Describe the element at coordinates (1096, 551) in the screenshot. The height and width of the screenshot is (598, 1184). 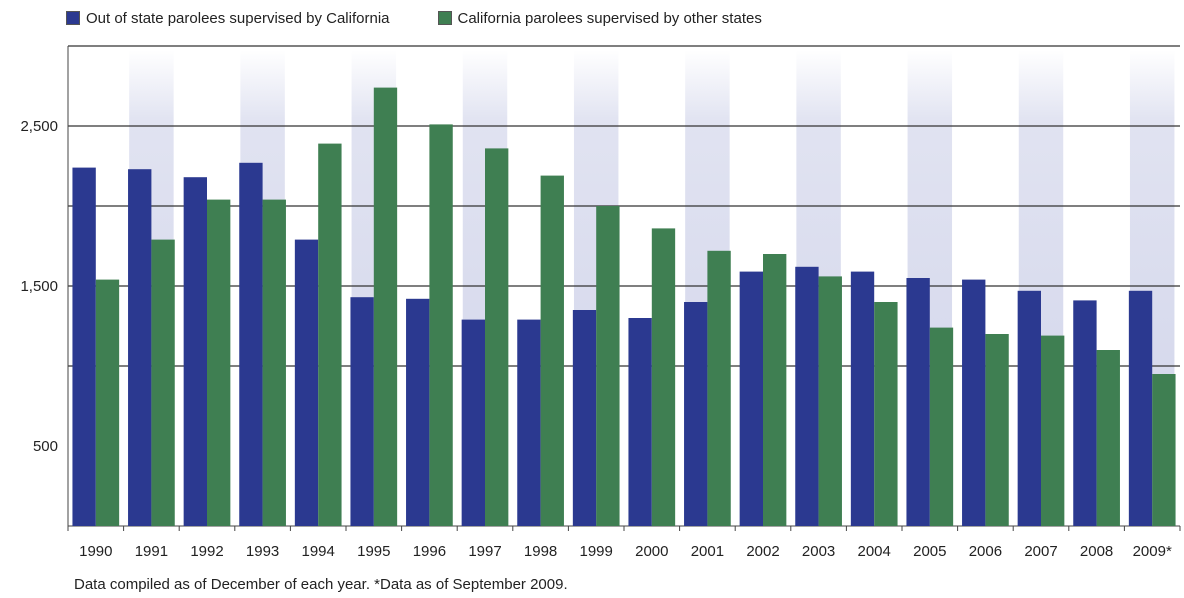
I see `x-tick-label: 2008` at that location.